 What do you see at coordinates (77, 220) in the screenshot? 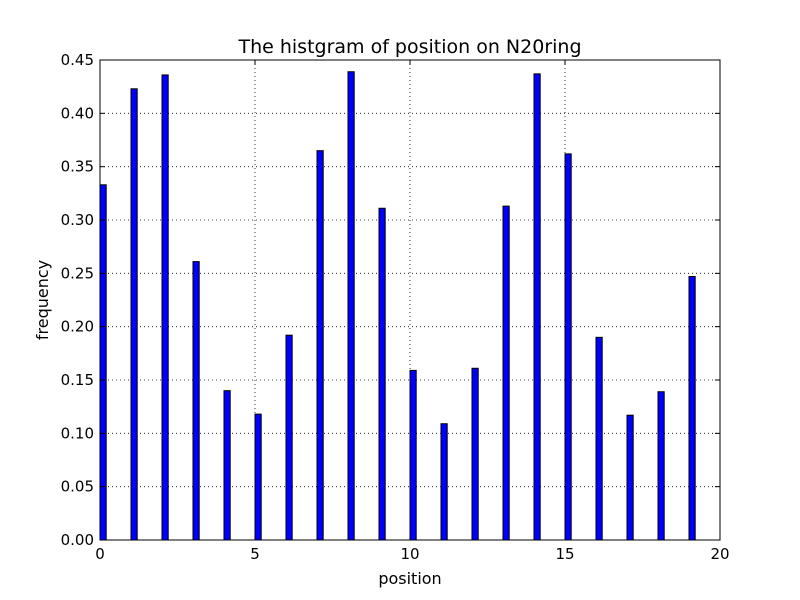
I see `y-tick-label: 0.30` at bounding box center [77, 220].